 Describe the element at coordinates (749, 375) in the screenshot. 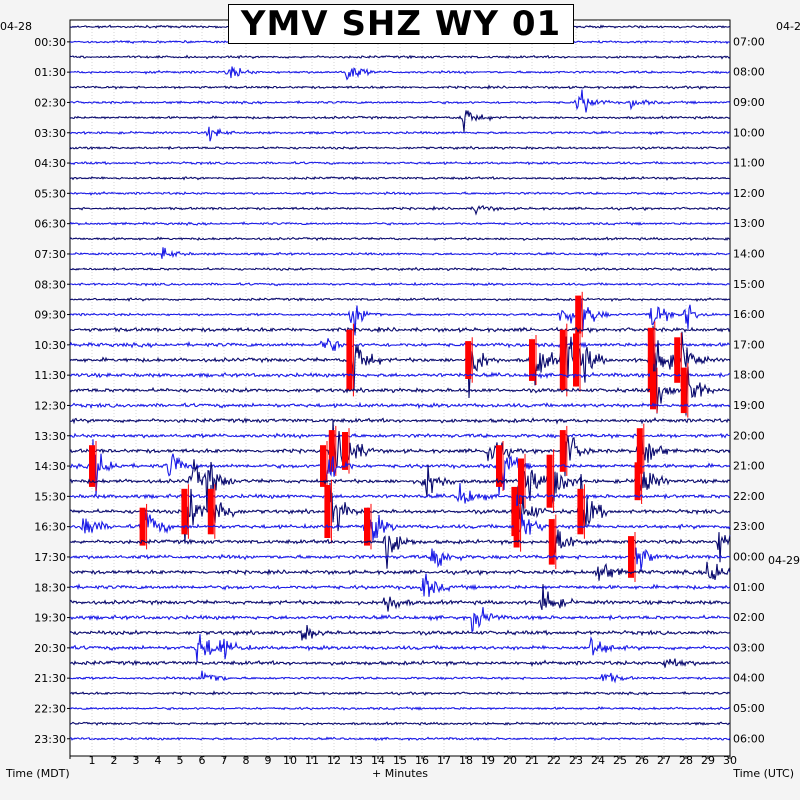

I see `right-time-label: 18:00` at that location.